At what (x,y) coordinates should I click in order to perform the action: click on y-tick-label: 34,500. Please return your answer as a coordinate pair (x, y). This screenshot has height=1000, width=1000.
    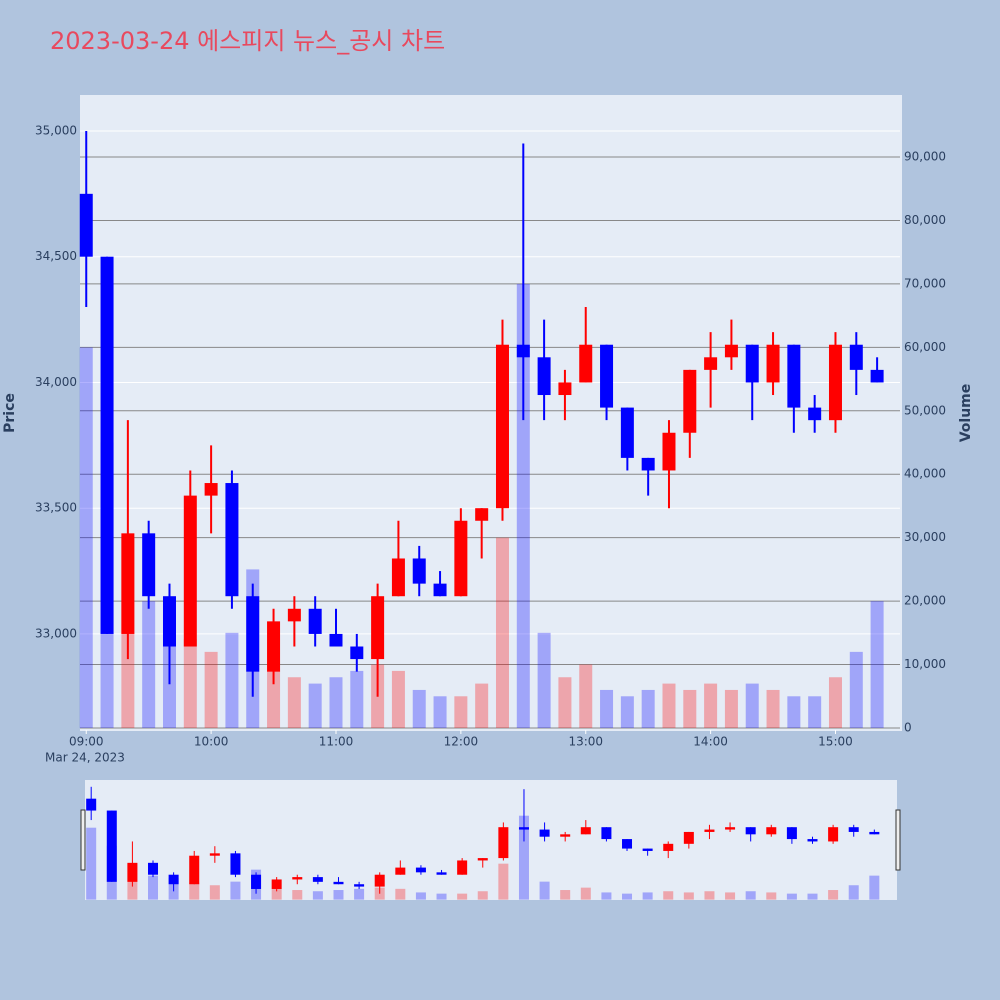
    Looking at the image, I should click on (56, 256).